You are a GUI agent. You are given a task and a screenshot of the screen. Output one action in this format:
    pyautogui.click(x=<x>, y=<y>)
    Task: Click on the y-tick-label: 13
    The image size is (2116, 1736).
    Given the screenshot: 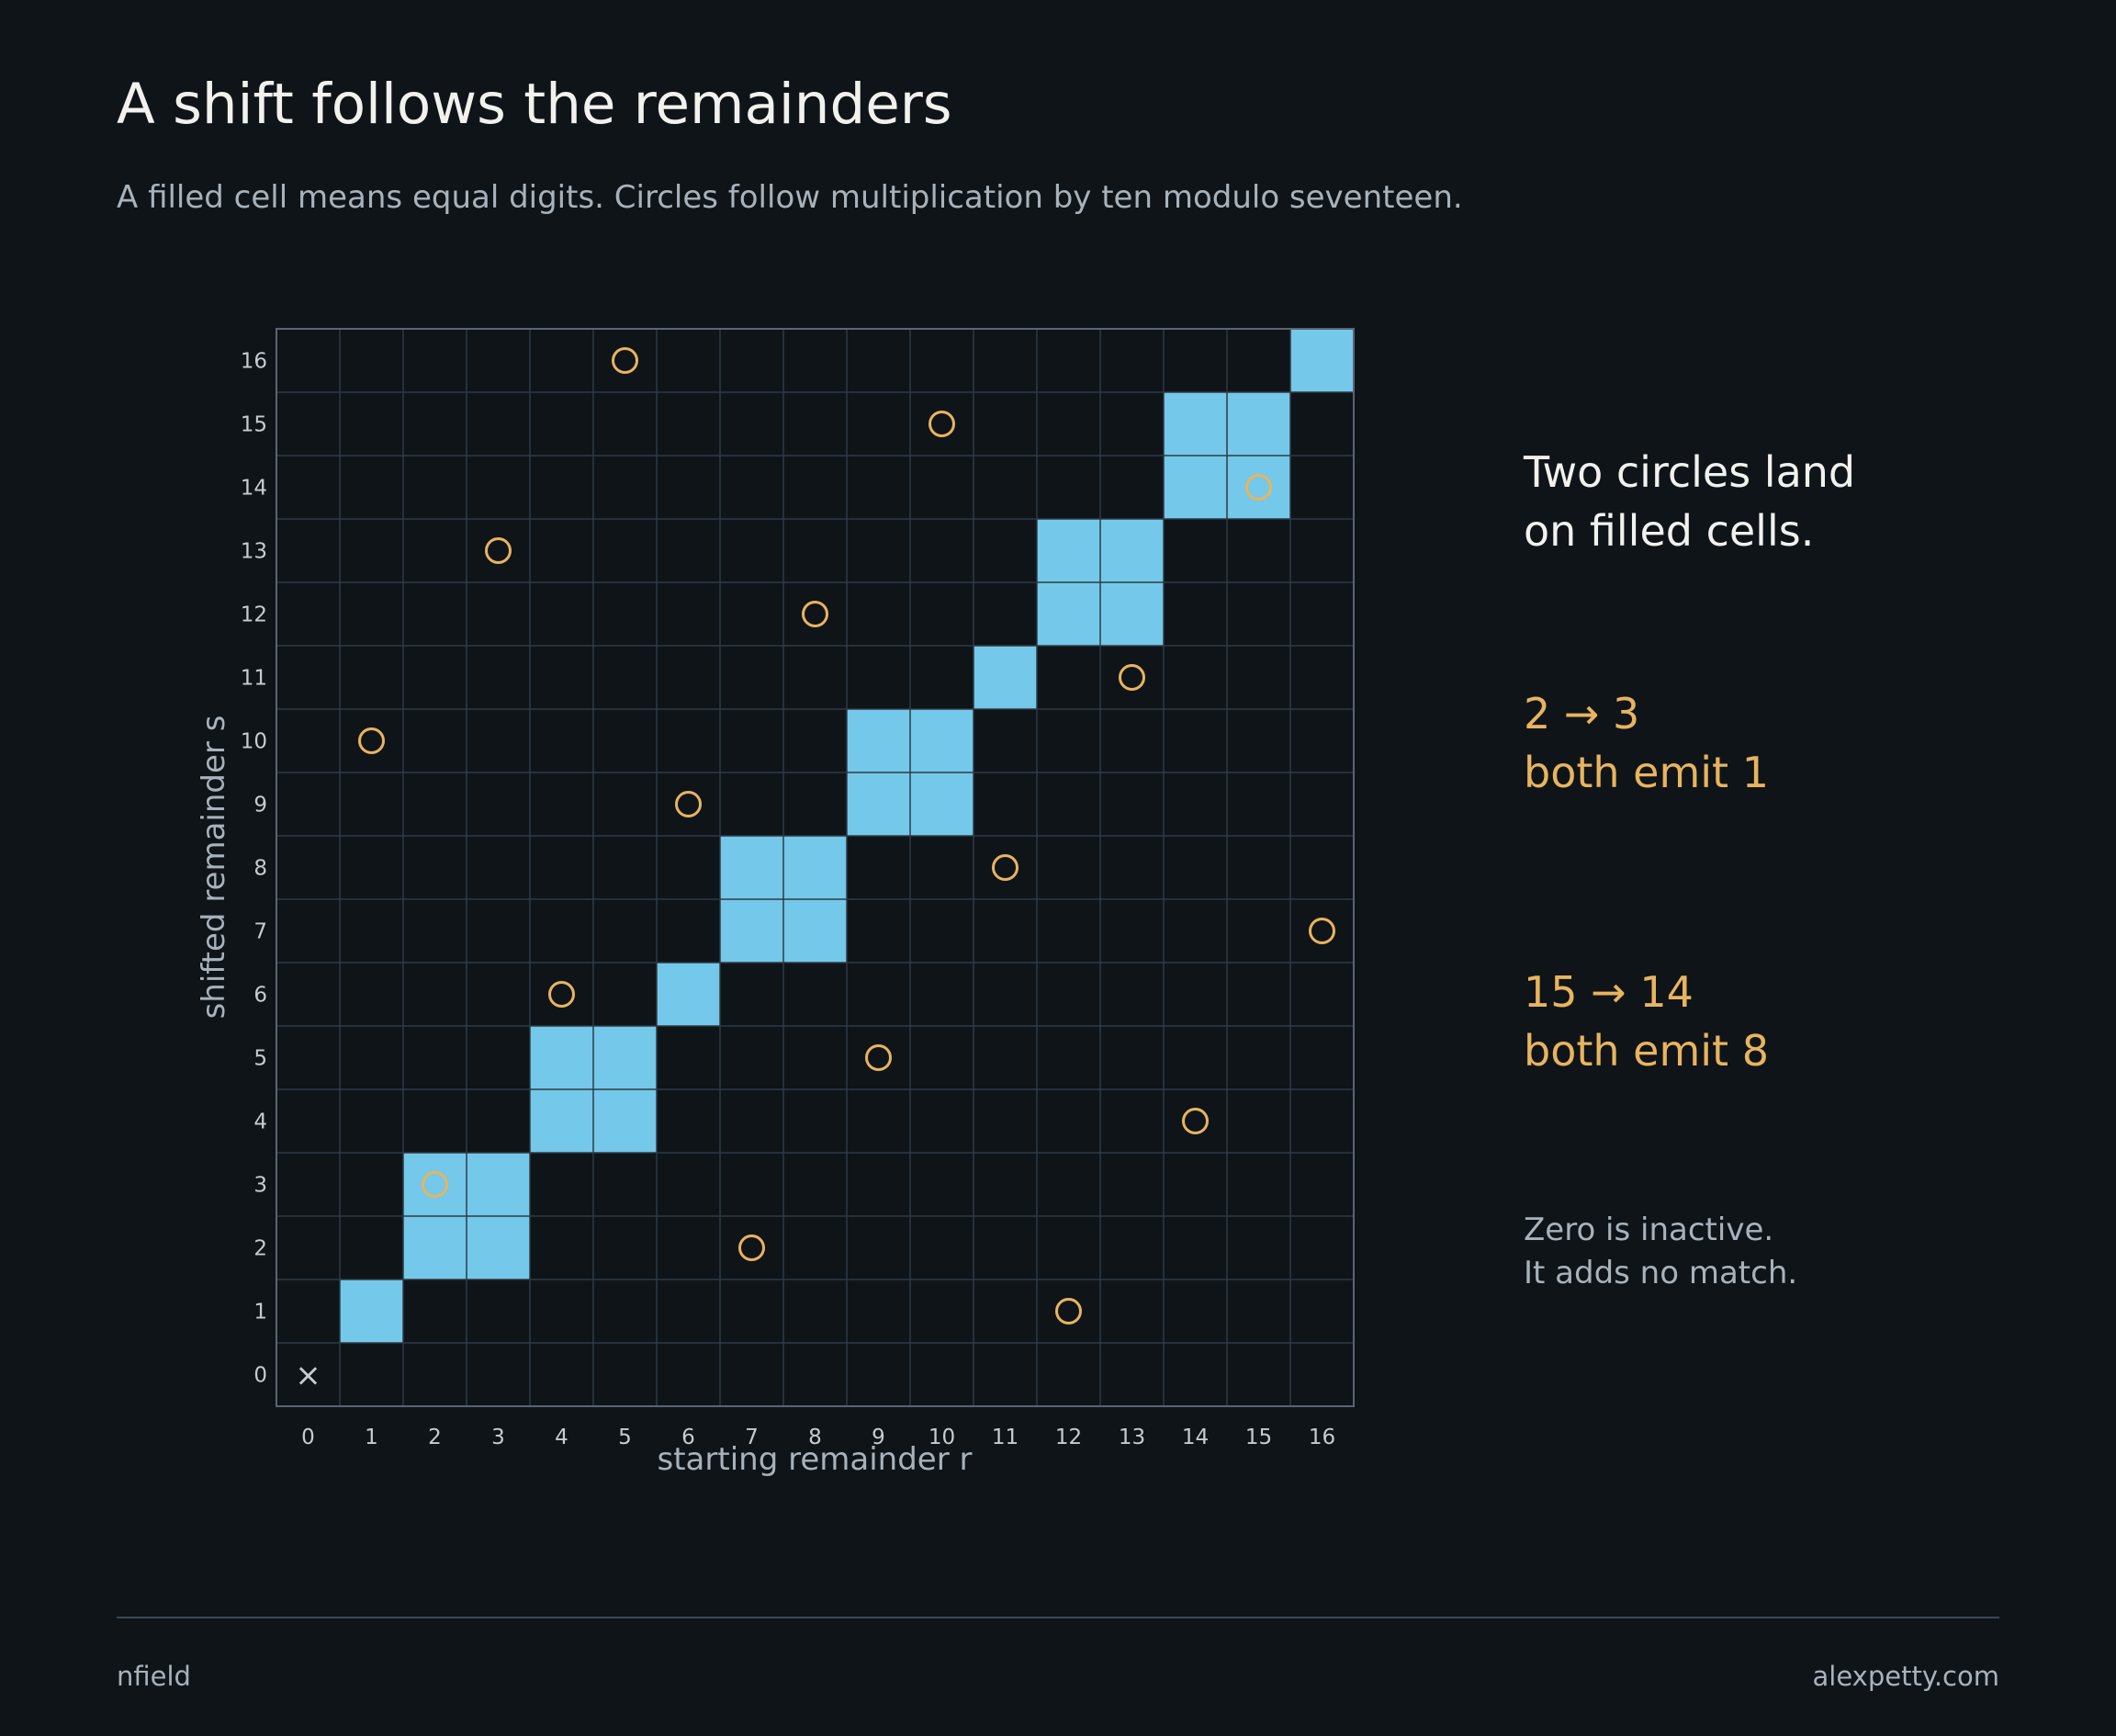 What is the action you would take?
    pyautogui.click(x=254, y=552)
    